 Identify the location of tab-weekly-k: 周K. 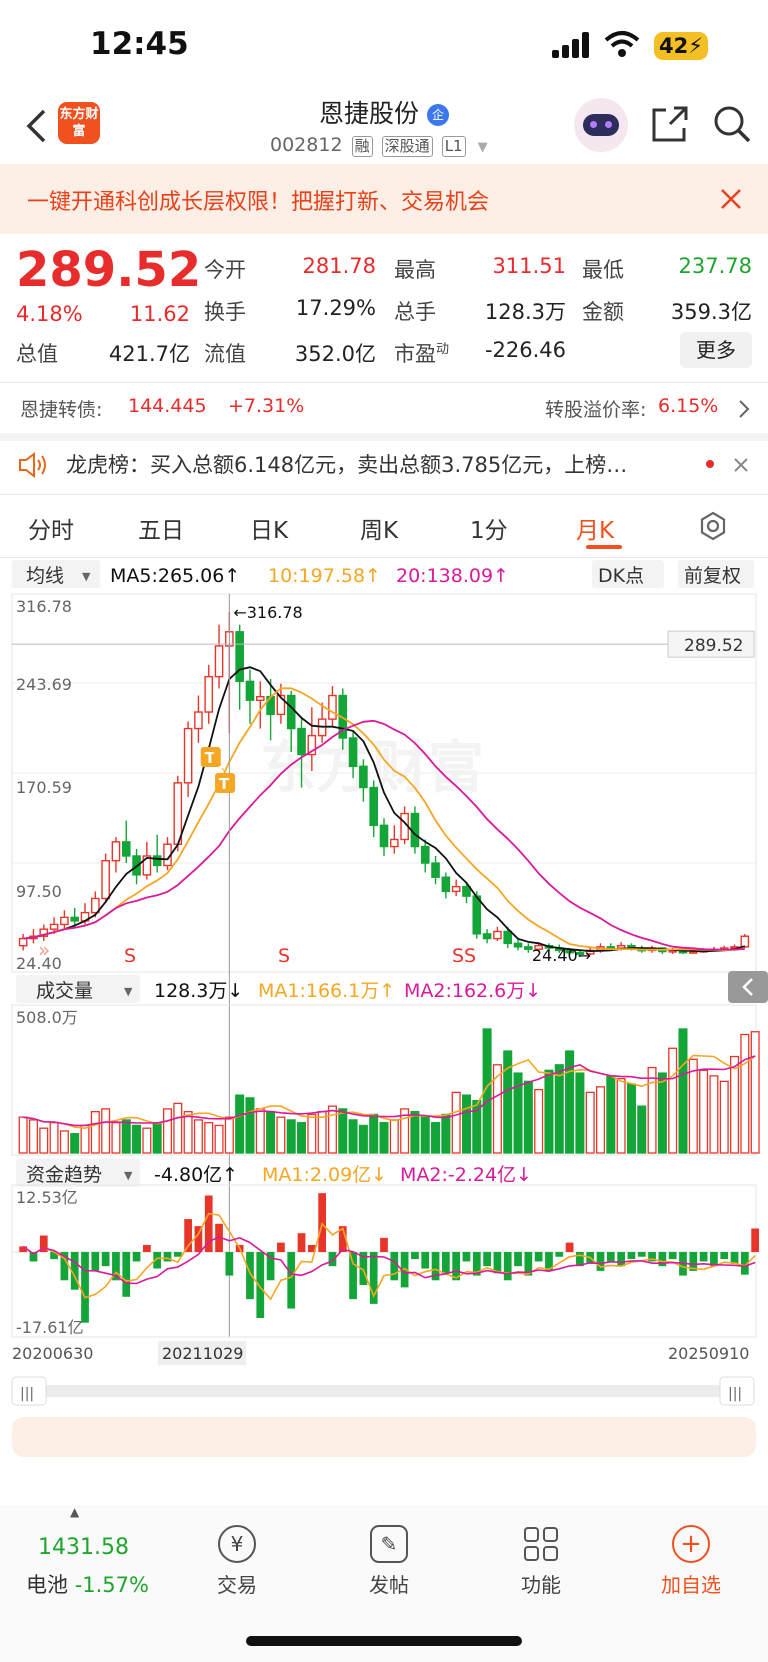
(379, 531).